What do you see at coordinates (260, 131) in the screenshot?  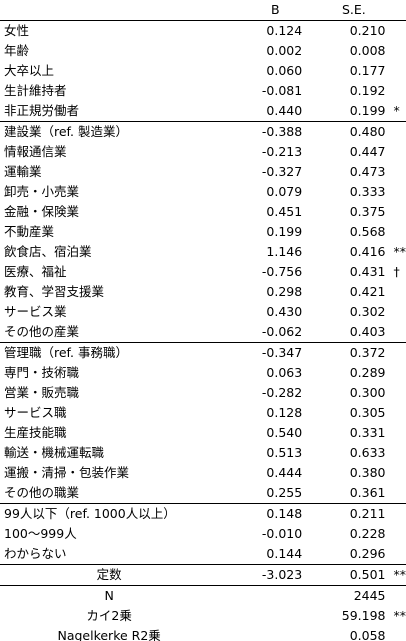 I see `coef-b: -0.388` at bounding box center [260, 131].